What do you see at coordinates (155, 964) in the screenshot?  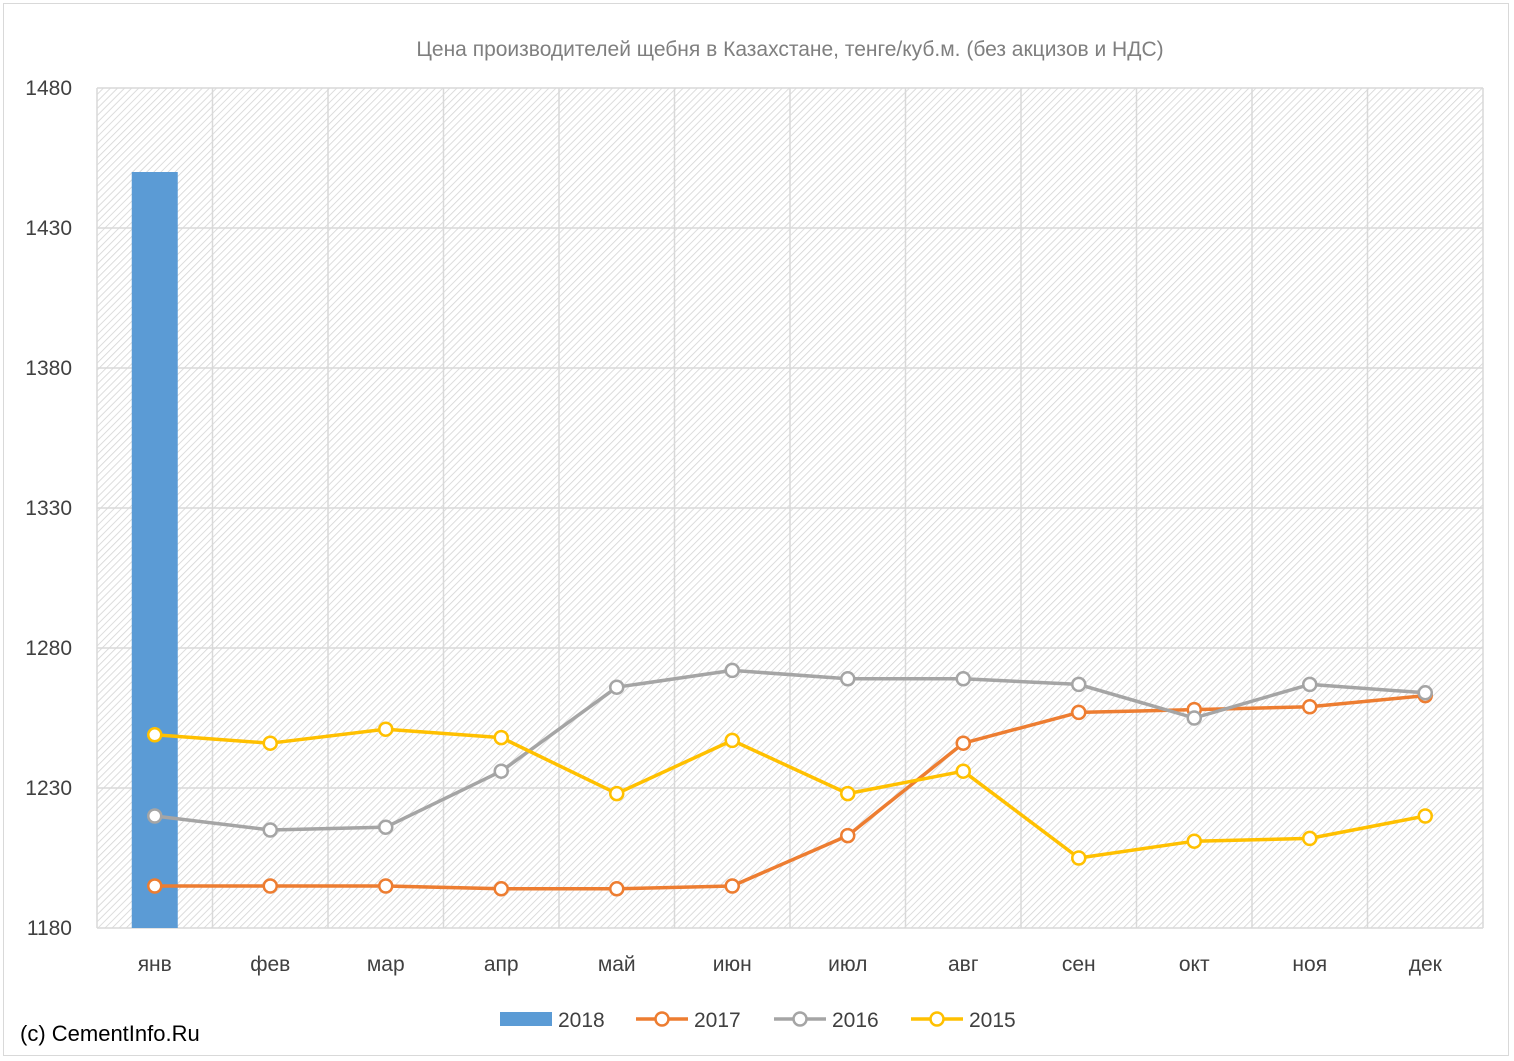 I see `x-tick-label: янв` at bounding box center [155, 964].